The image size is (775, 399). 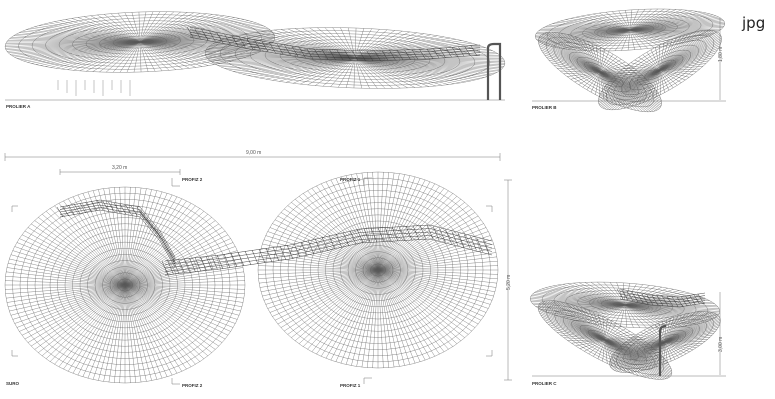 What do you see at coordinates (544, 107) in the screenshot?
I see `elevation-b-label: PROLIER B` at bounding box center [544, 107].